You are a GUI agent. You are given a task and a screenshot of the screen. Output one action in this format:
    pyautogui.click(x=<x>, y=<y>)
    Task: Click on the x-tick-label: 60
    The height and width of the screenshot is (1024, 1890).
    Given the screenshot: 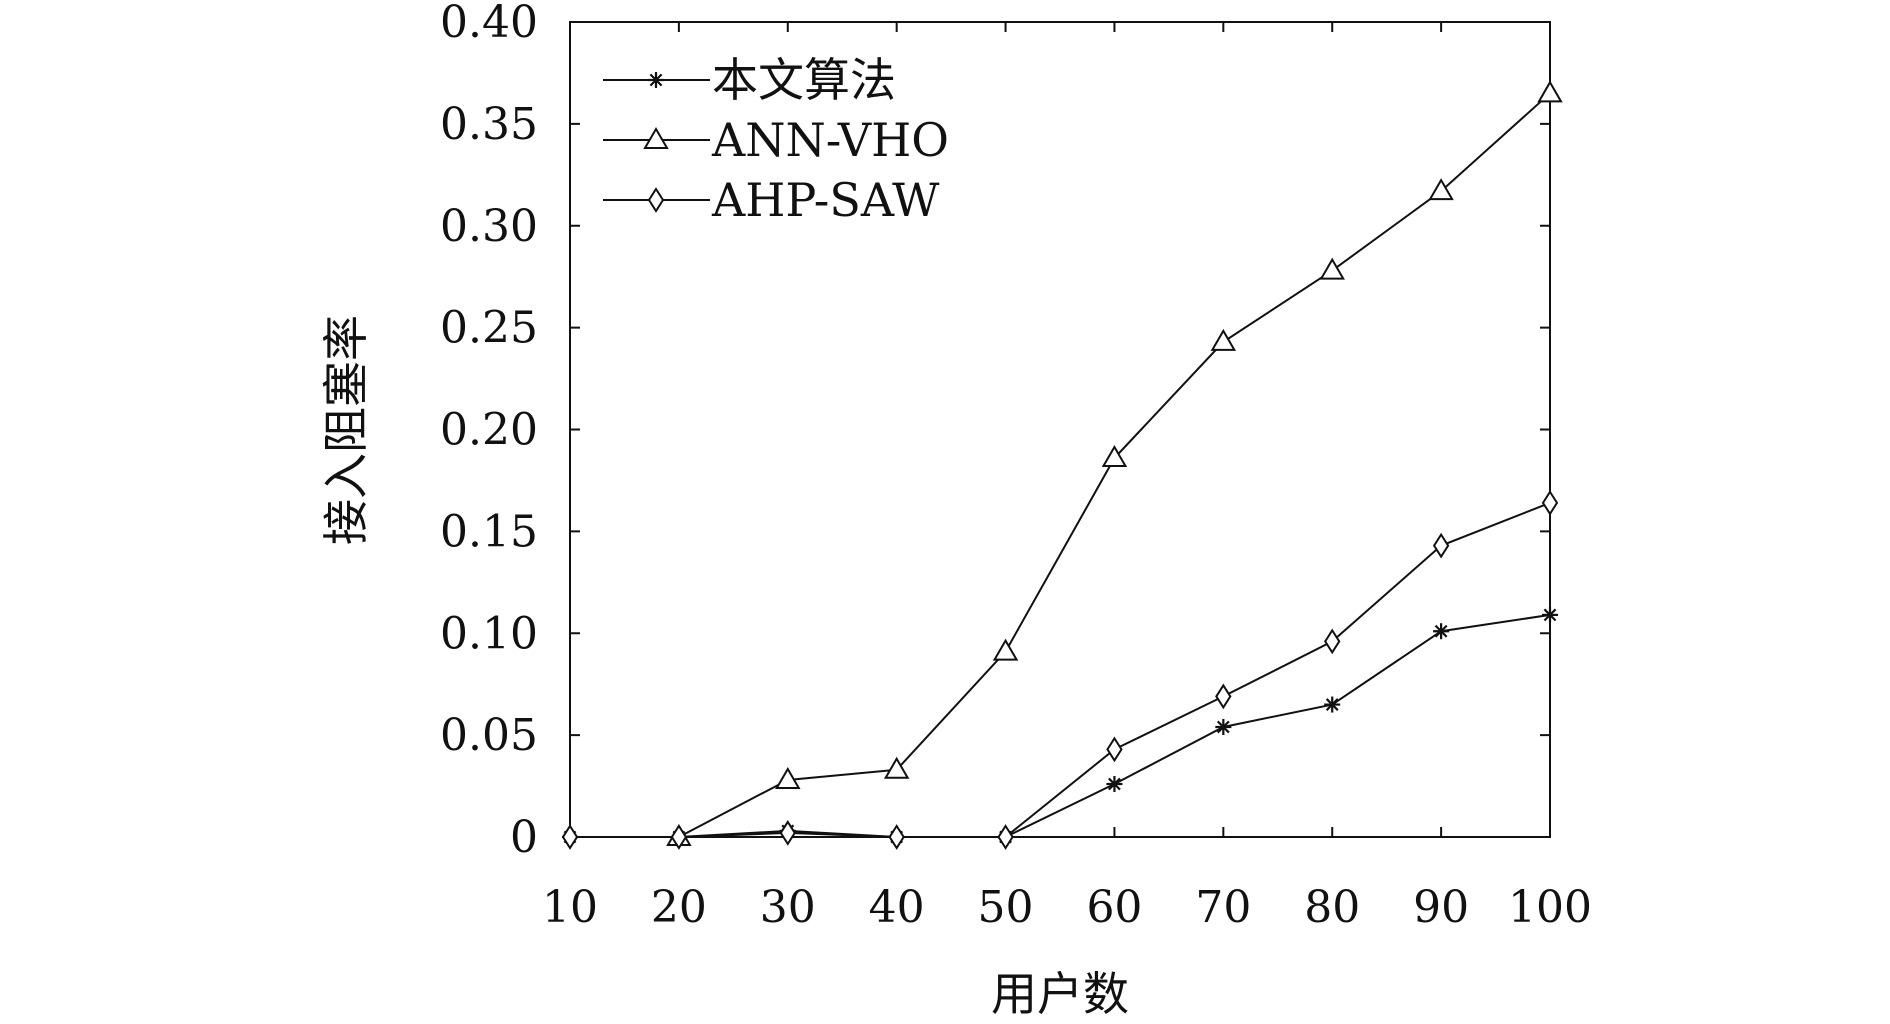 What is the action you would take?
    pyautogui.click(x=1114, y=907)
    